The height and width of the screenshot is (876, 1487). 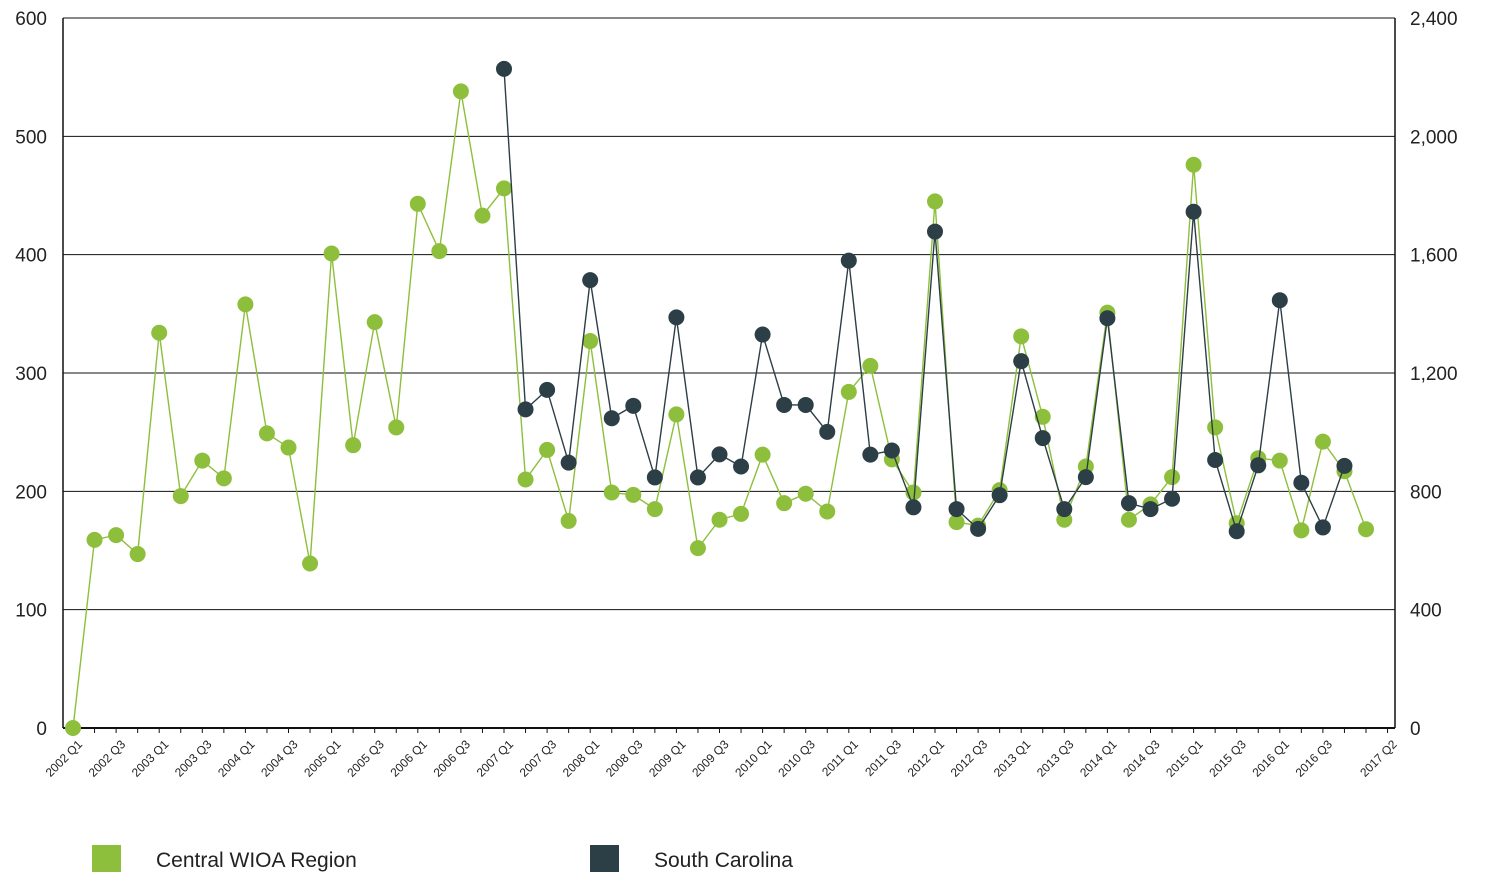 What do you see at coordinates (408, 758) in the screenshot?
I see `x-tick-label: 2006 Q1` at bounding box center [408, 758].